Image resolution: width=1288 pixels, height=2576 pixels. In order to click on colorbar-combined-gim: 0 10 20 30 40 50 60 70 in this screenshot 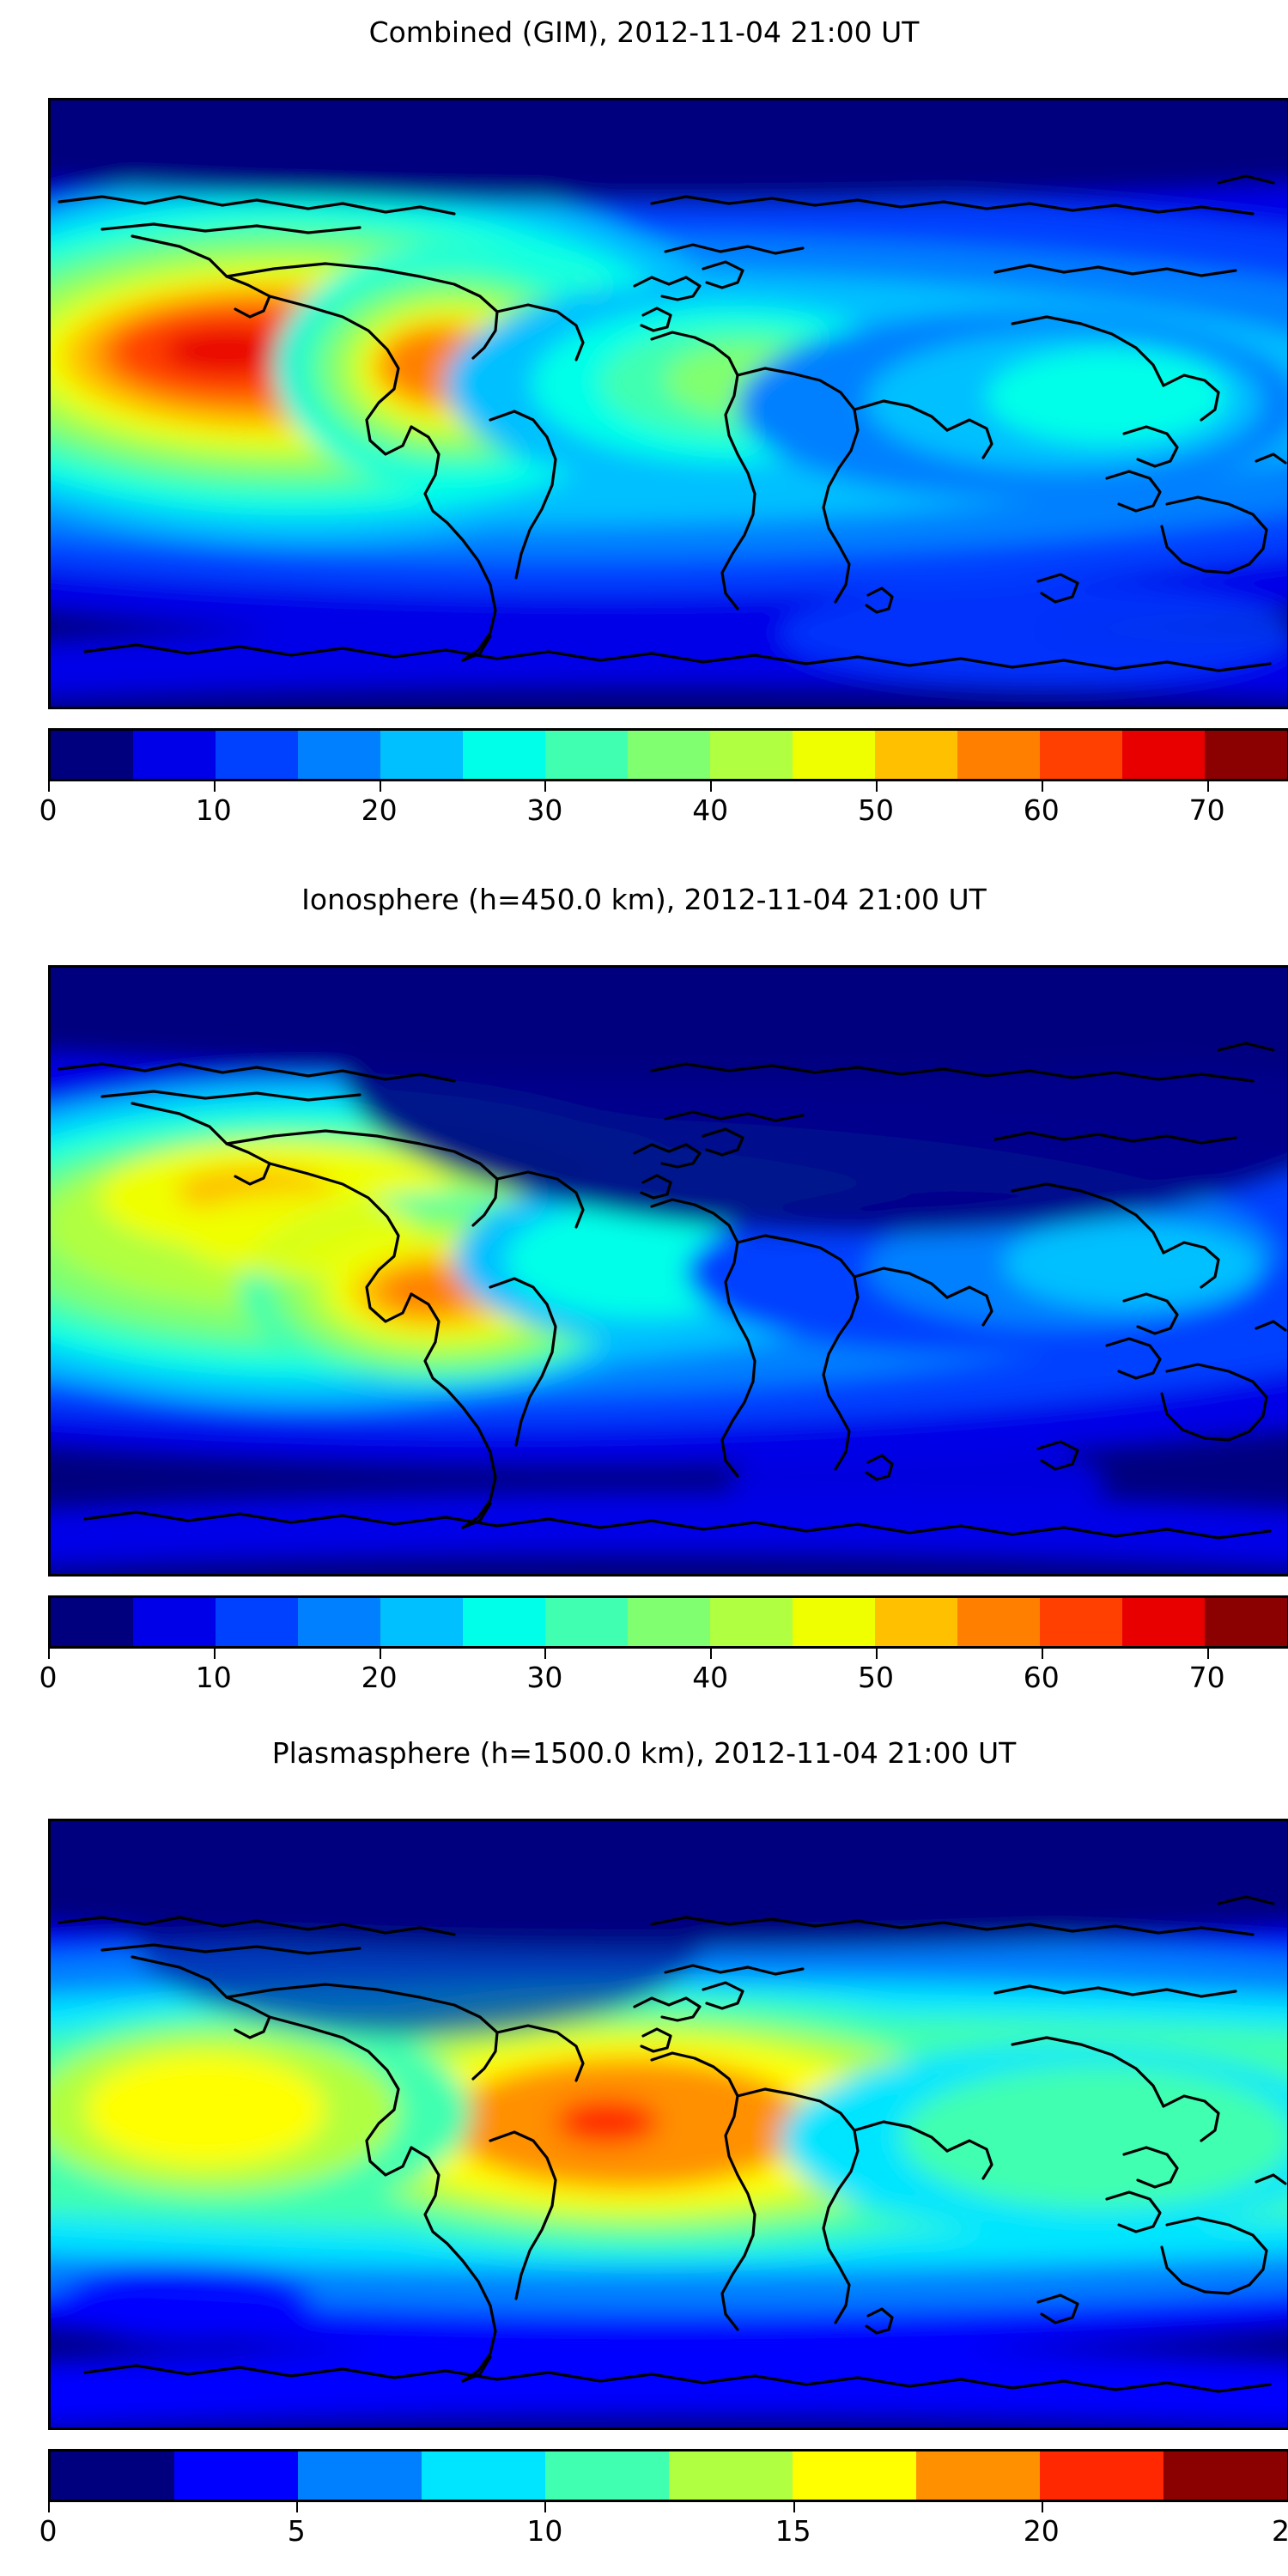, I will do `click(663, 779)`.